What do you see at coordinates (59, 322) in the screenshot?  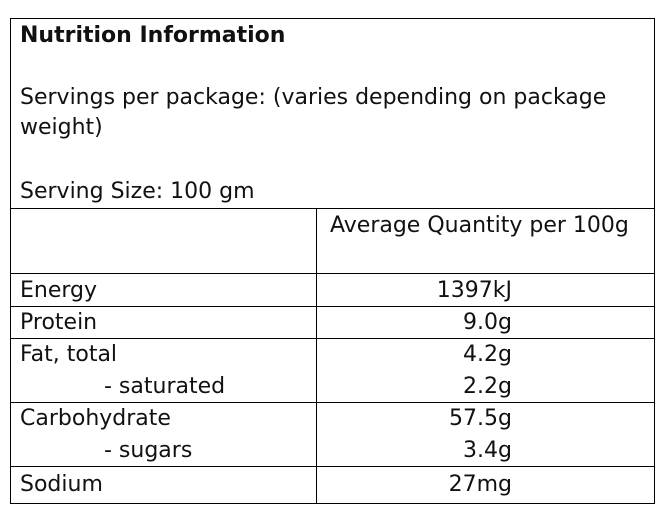 I see `nutrient: Protein` at bounding box center [59, 322].